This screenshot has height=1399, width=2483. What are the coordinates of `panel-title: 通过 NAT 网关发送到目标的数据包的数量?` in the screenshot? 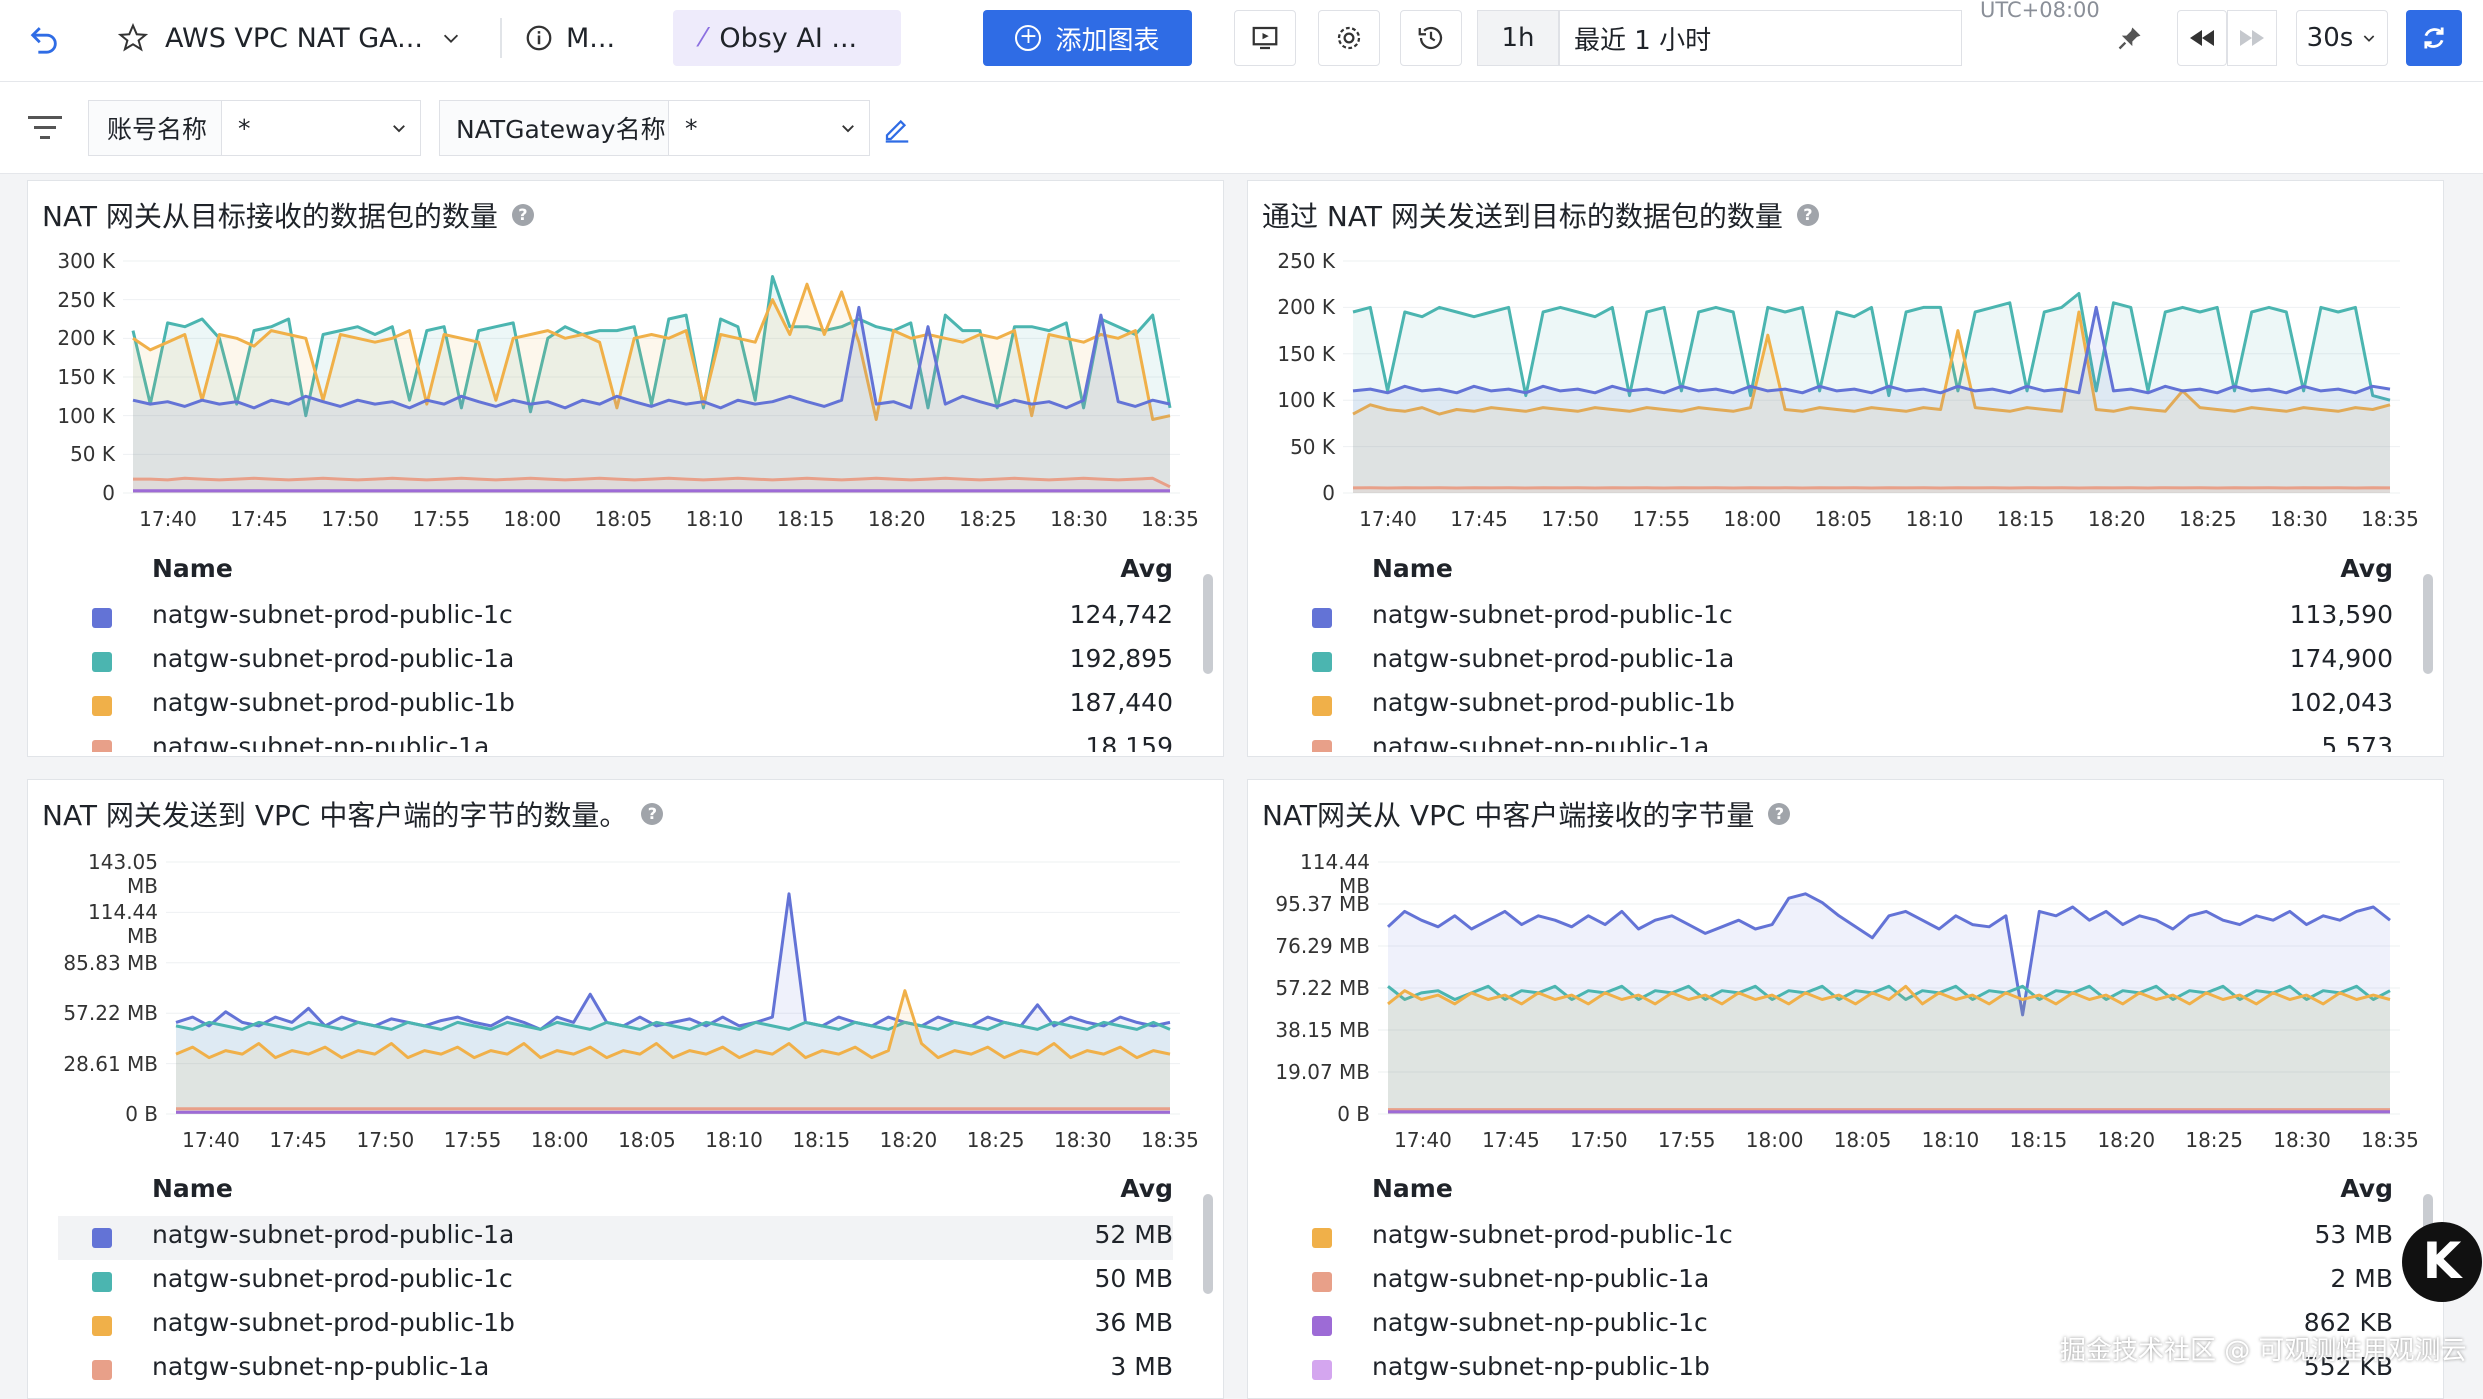 It's located at (1540, 215).